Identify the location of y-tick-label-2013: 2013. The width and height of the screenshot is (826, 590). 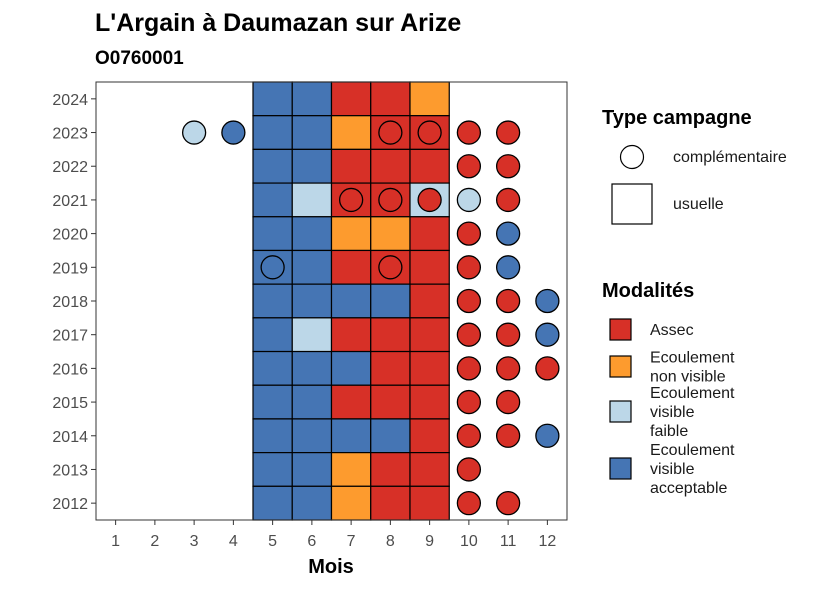
(70, 470).